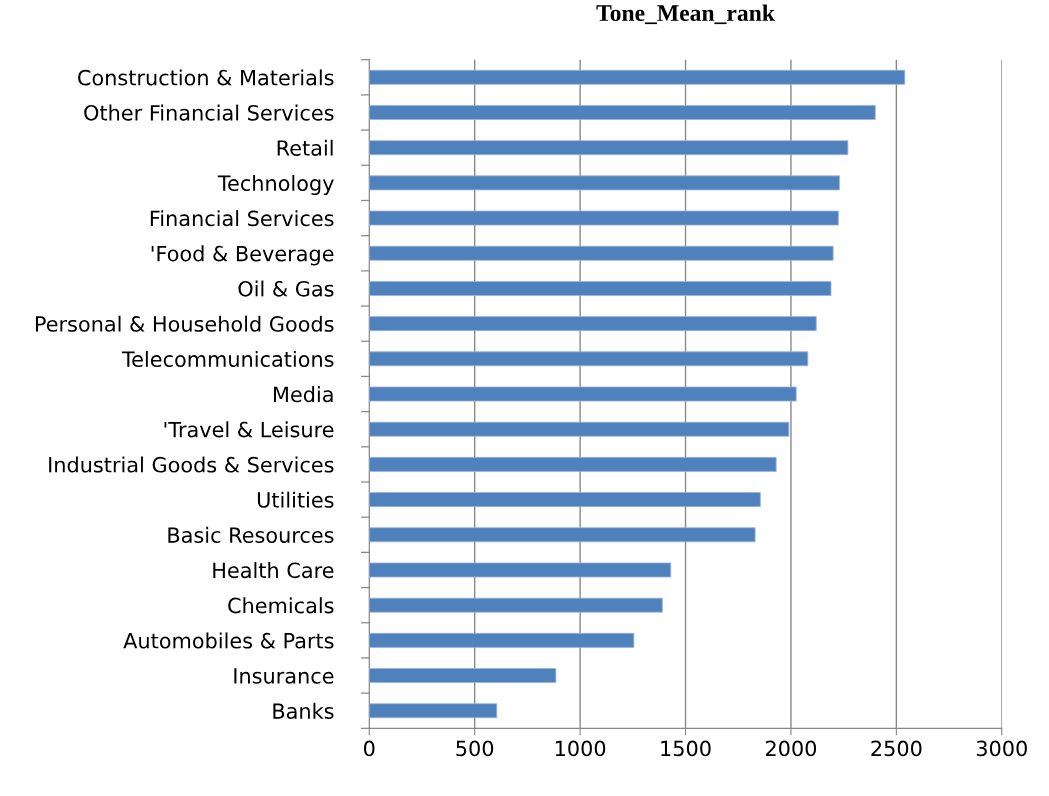  What do you see at coordinates (475, 748) in the screenshot?
I see `x-tick-label: 500` at bounding box center [475, 748].